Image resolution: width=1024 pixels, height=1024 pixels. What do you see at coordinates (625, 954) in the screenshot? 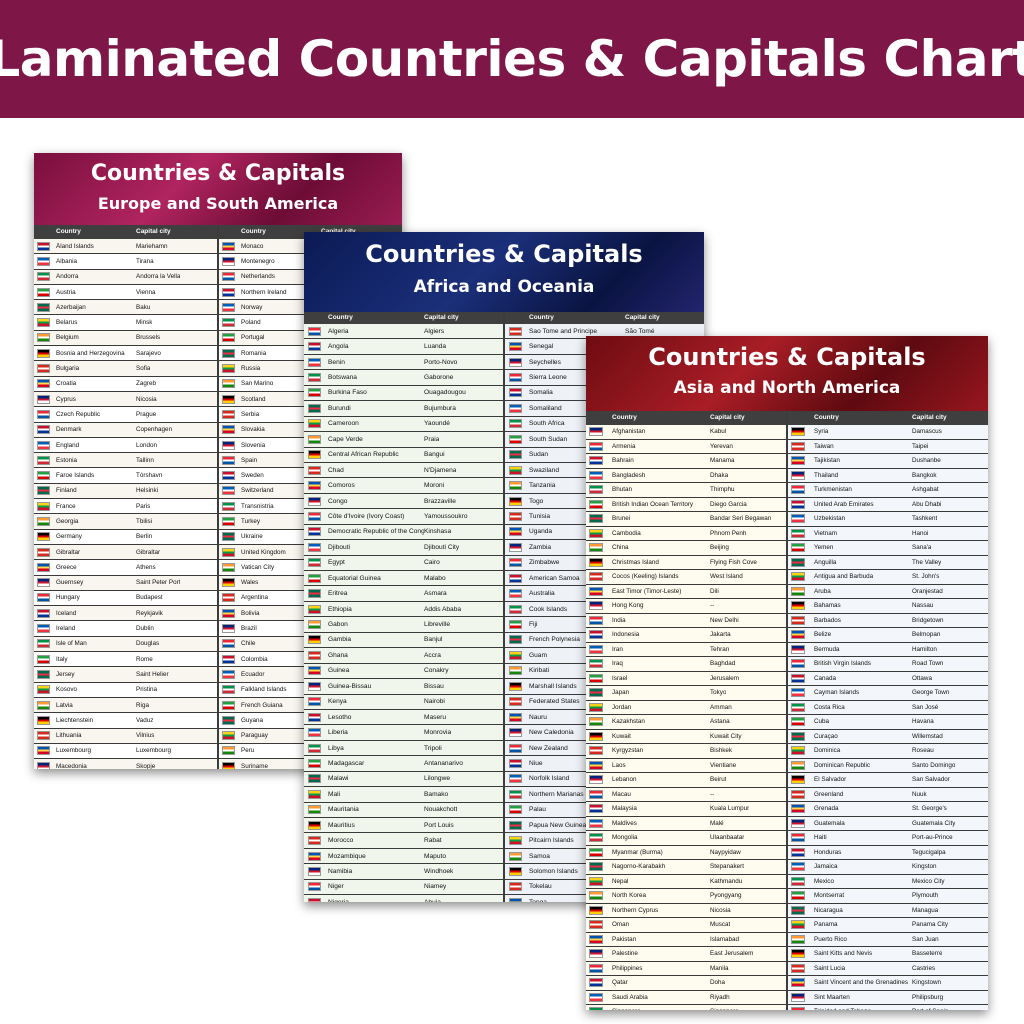
I see `country-name: Palestine` at bounding box center [625, 954].